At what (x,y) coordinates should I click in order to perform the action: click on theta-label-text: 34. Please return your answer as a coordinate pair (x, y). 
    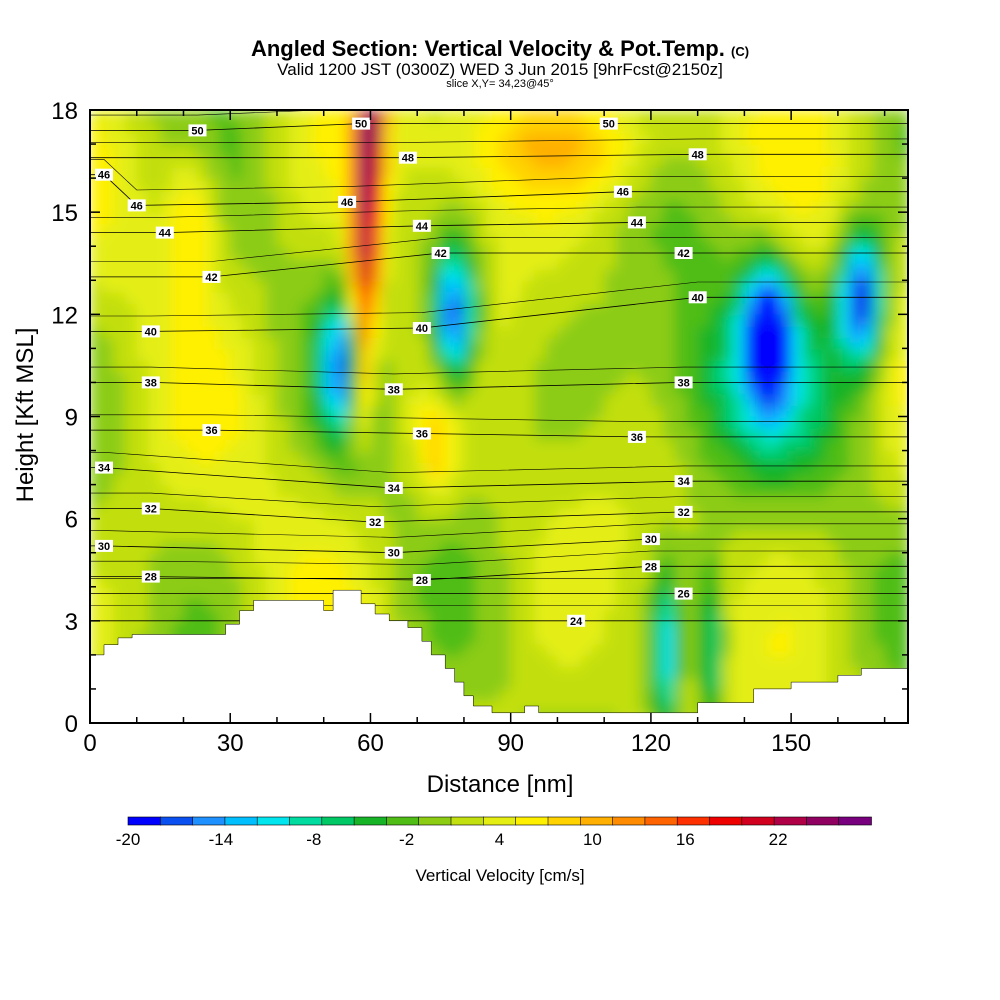
    Looking at the image, I should click on (683, 482).